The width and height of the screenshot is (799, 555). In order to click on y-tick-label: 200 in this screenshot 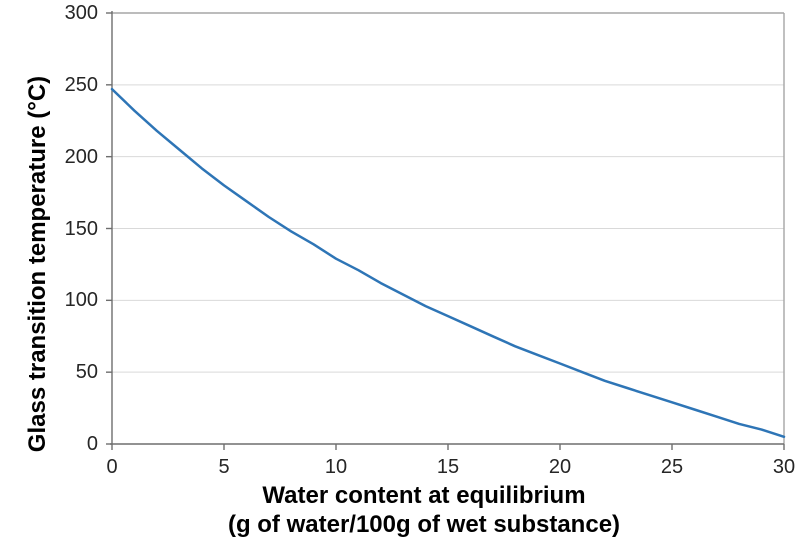, I will do `click(81, 156)`.